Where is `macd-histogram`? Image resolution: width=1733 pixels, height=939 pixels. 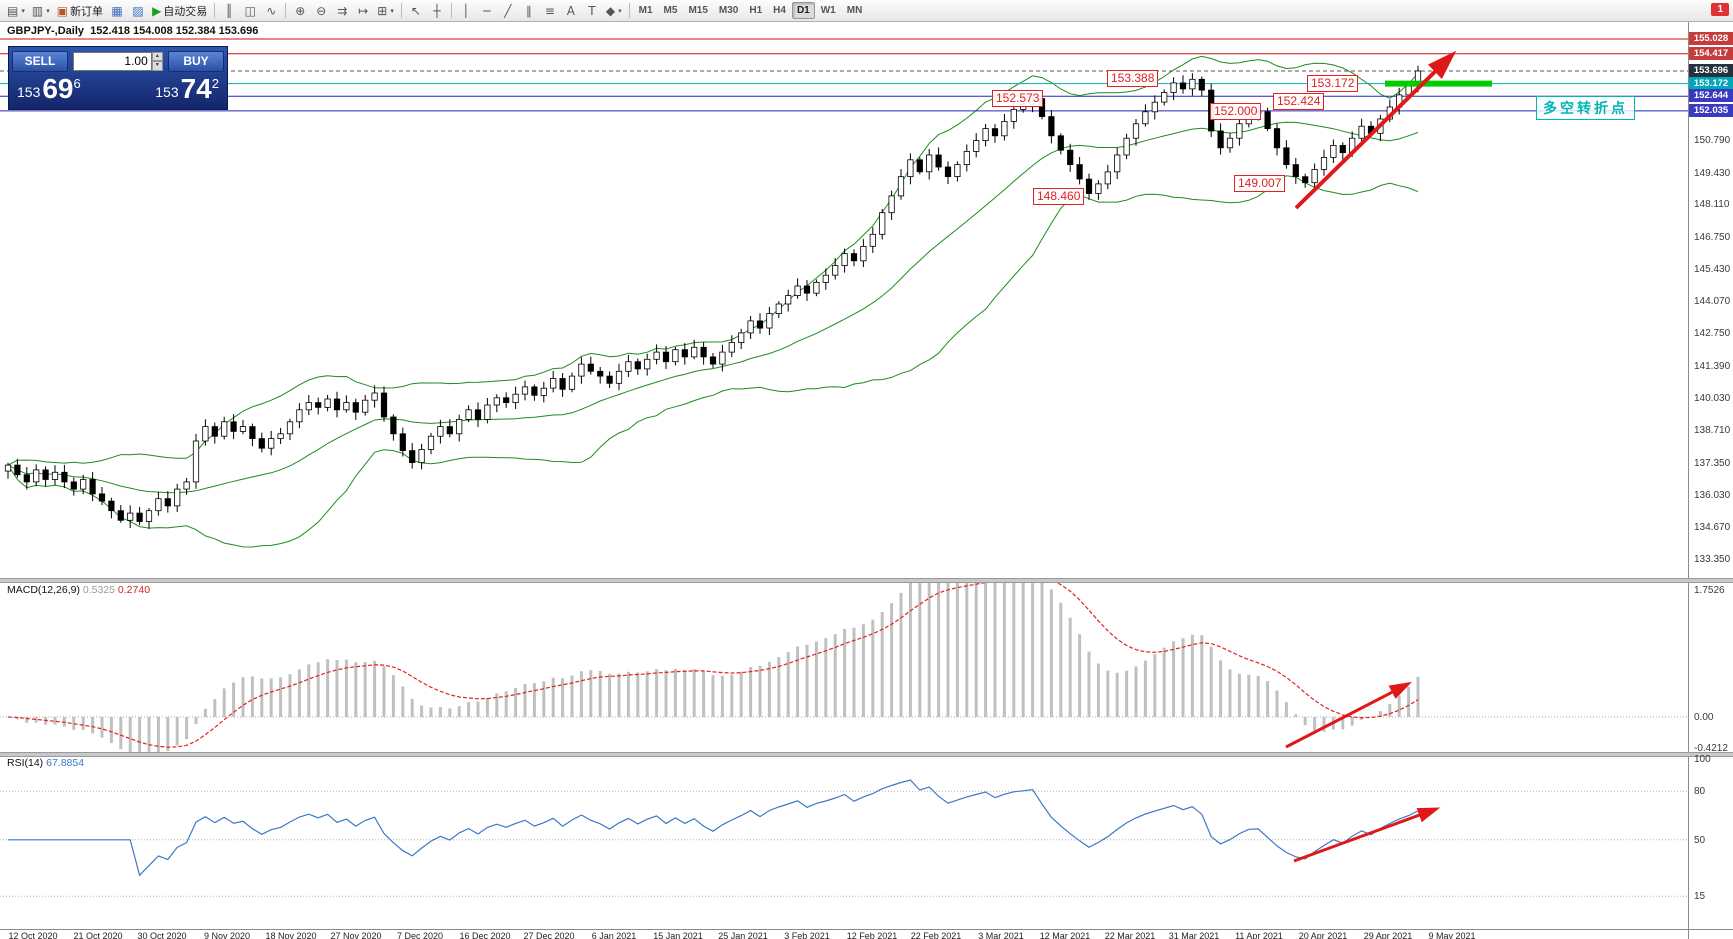
macd-histogram is located at coordinates (717, 667).